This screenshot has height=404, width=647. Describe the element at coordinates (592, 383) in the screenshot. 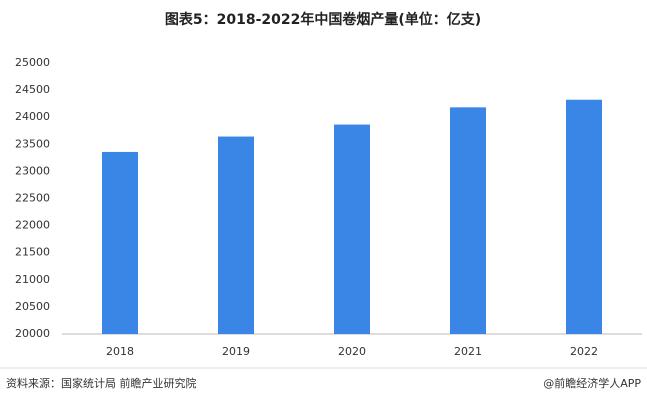

I see `brand: @前瞻经济学人APP` at that location.